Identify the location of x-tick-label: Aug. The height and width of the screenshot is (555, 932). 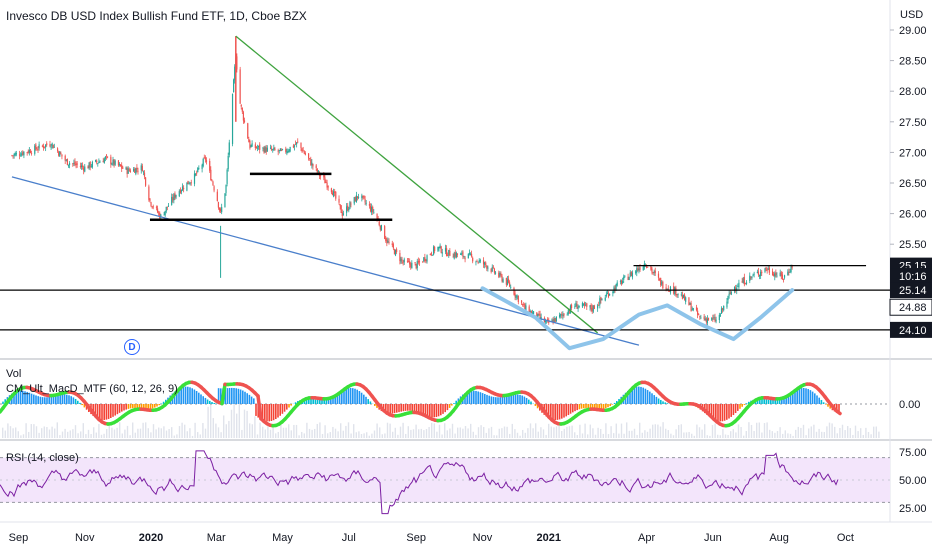
(779, 538).